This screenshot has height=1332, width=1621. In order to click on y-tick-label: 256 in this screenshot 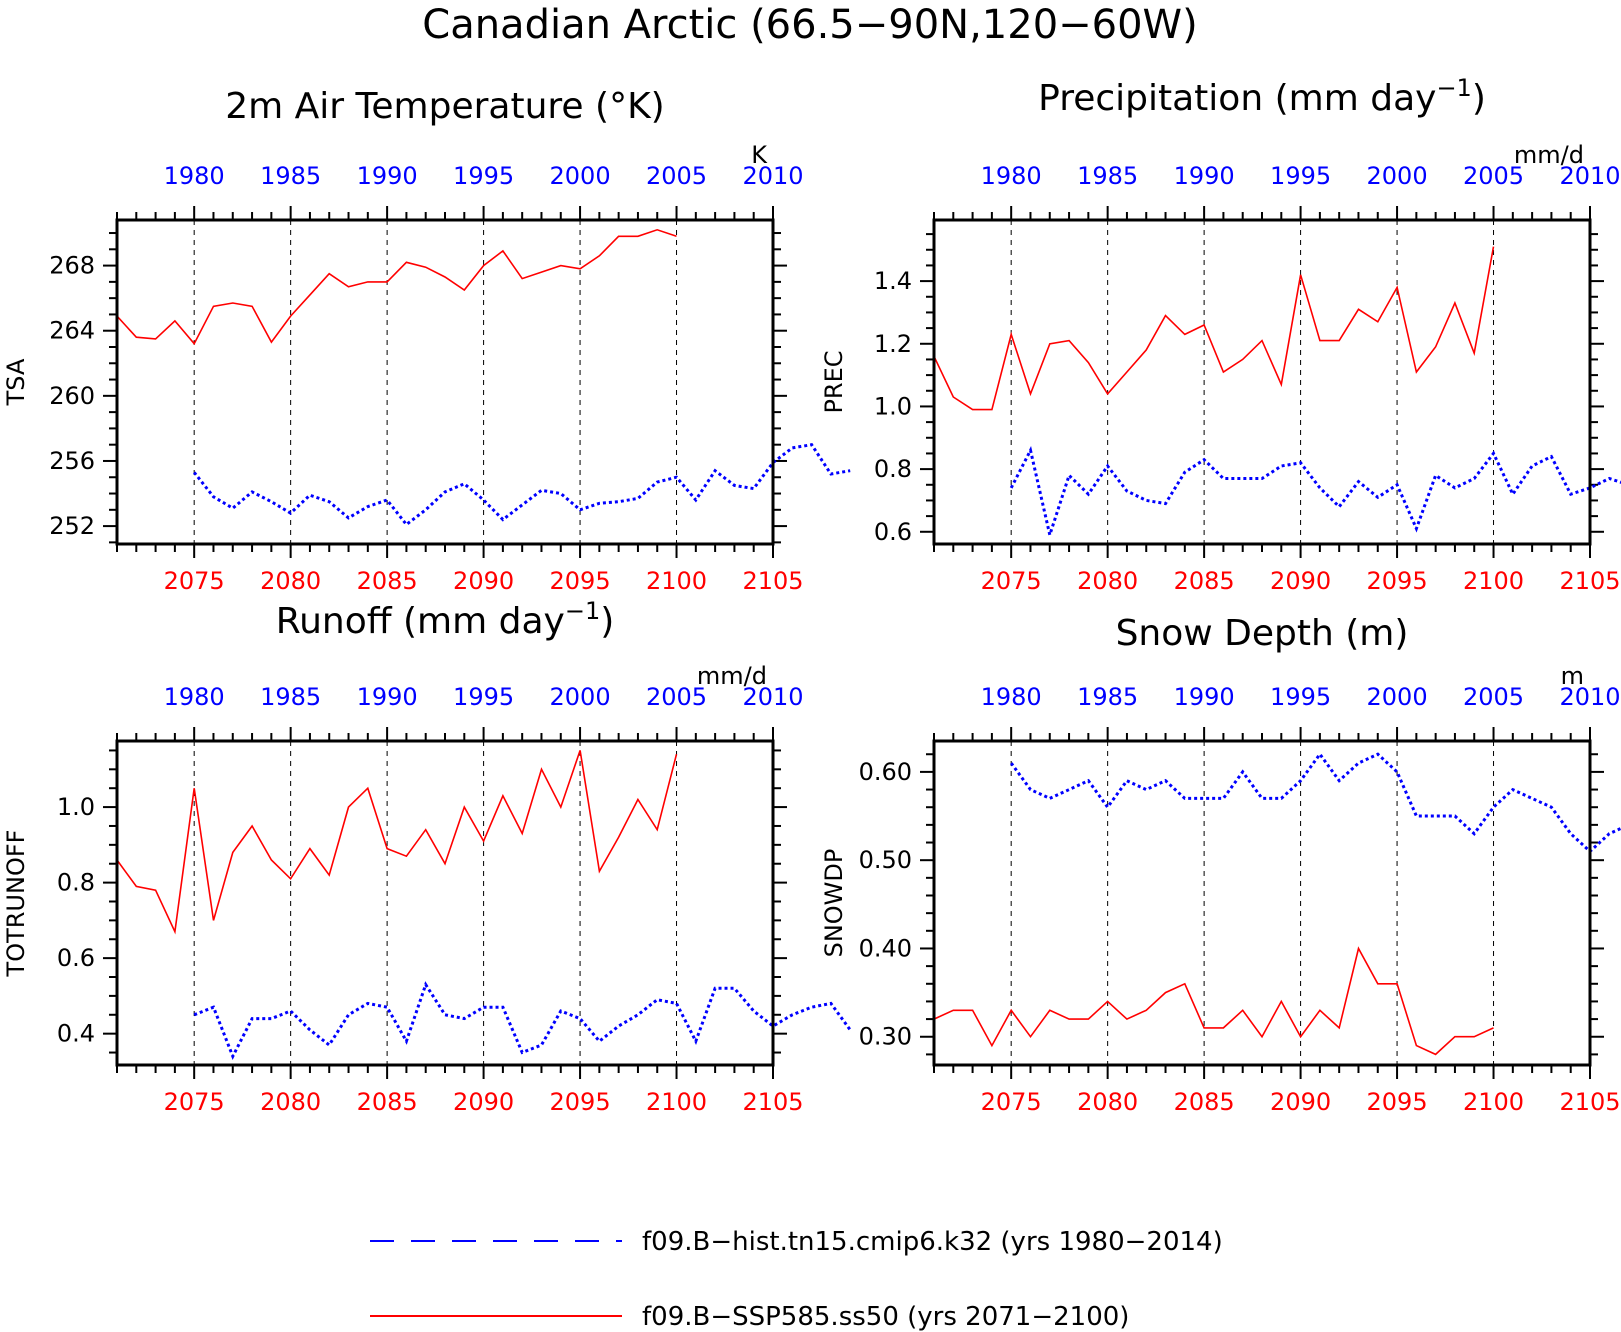, I will do `click(72, 461)`.